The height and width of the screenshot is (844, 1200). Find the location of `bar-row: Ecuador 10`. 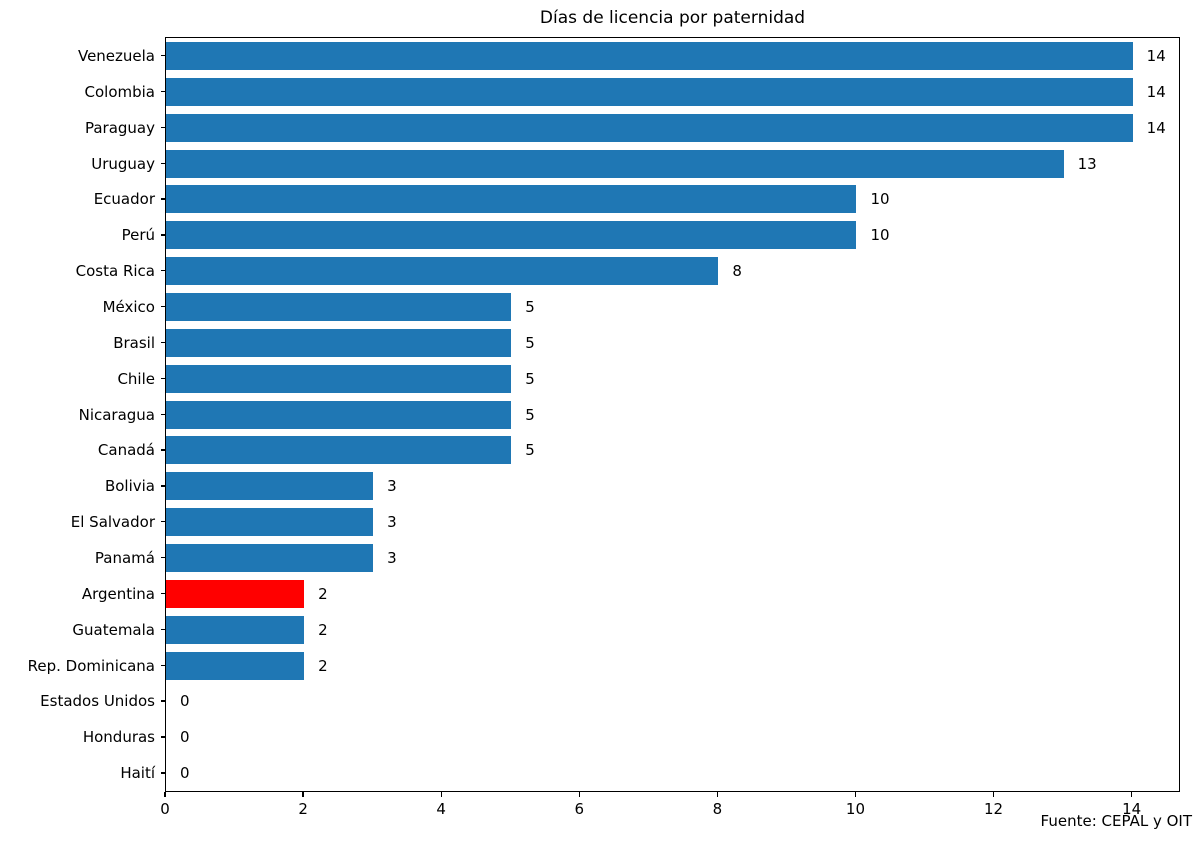

bar-row: Ecuador 10 is located at coordinates (636, 199).